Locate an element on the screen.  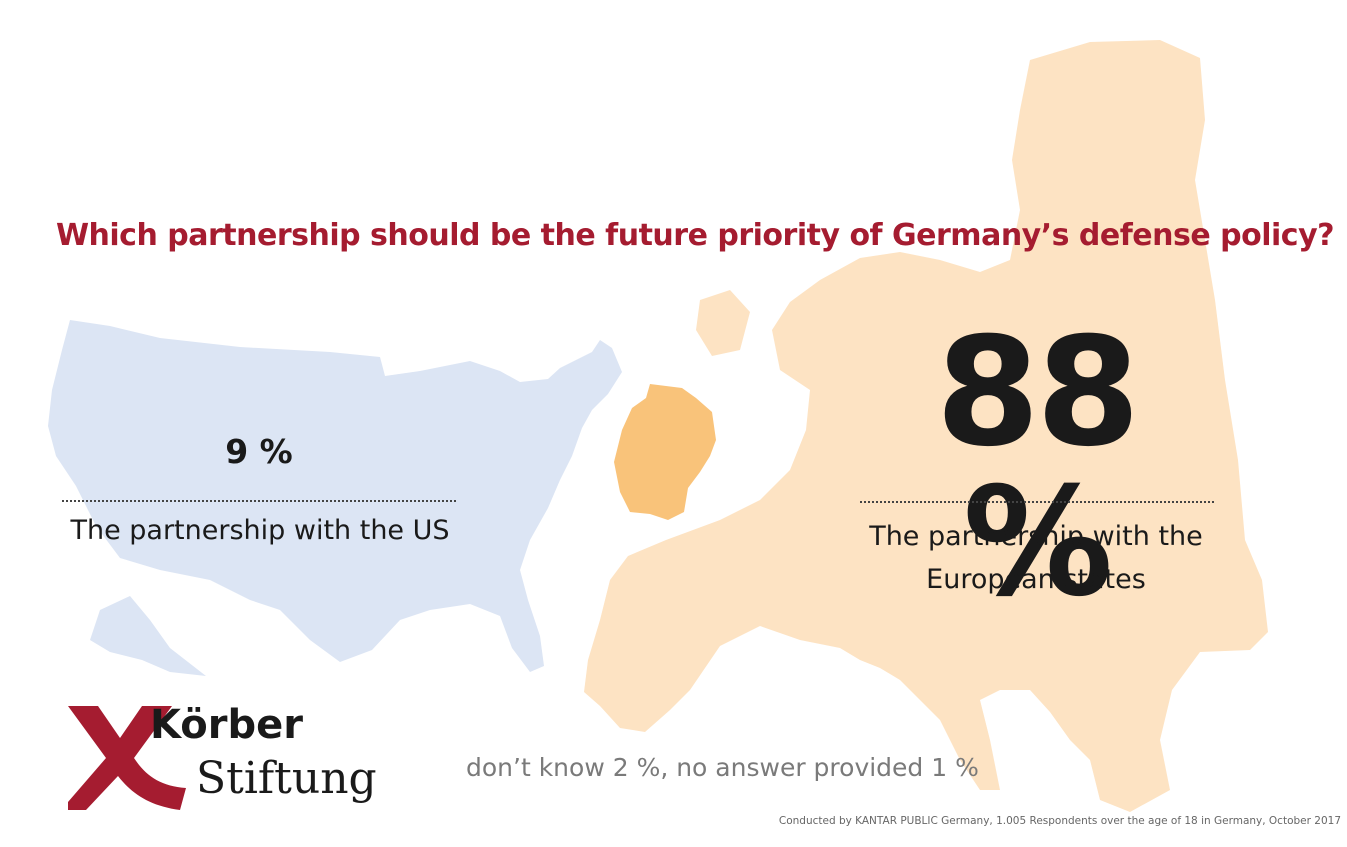
other-answers: don’t know 2 %, no answer provided 1 % is located at coordinates (722, 767).